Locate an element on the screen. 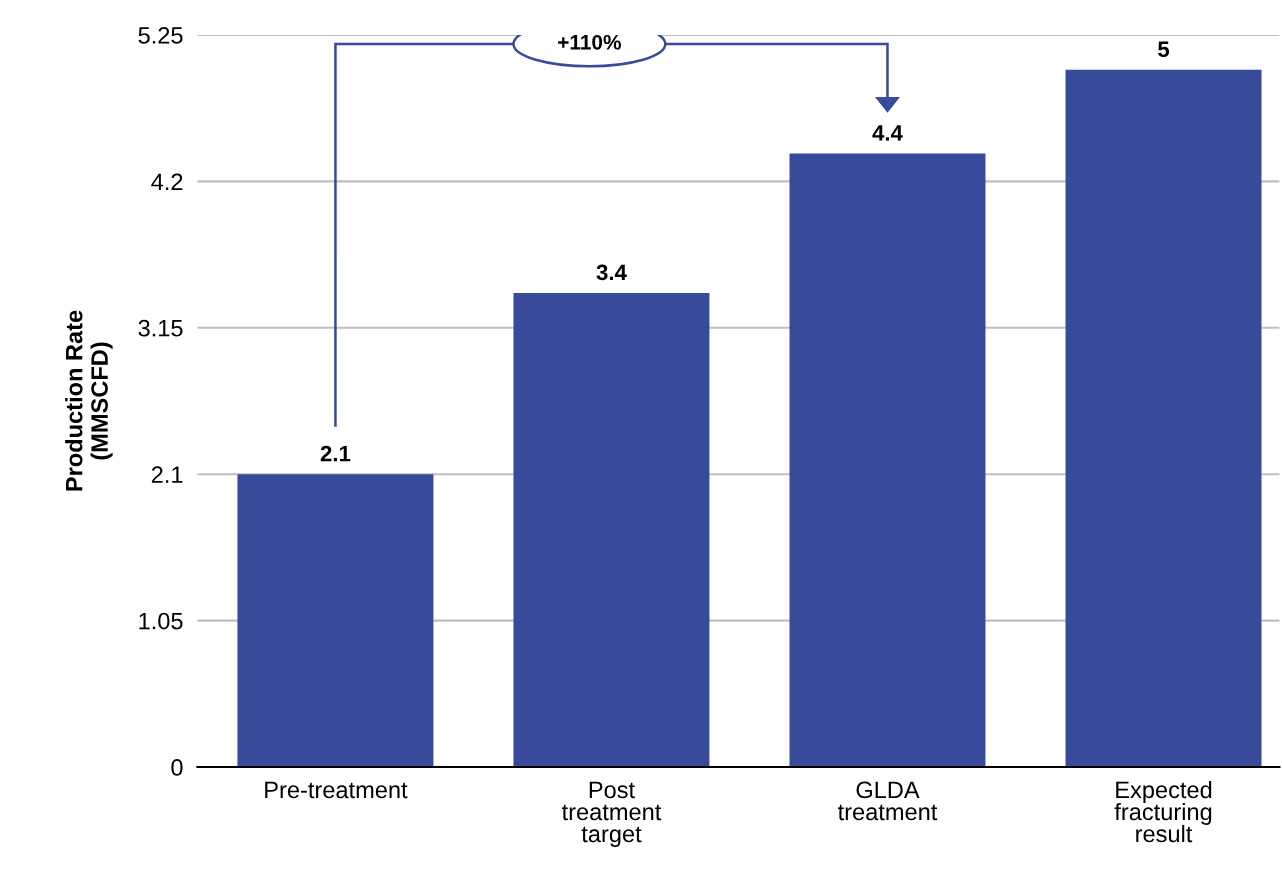 This screenshot has width=1282, height=879. y-tick-label: 1.05 is located at coordinates (161, 621).